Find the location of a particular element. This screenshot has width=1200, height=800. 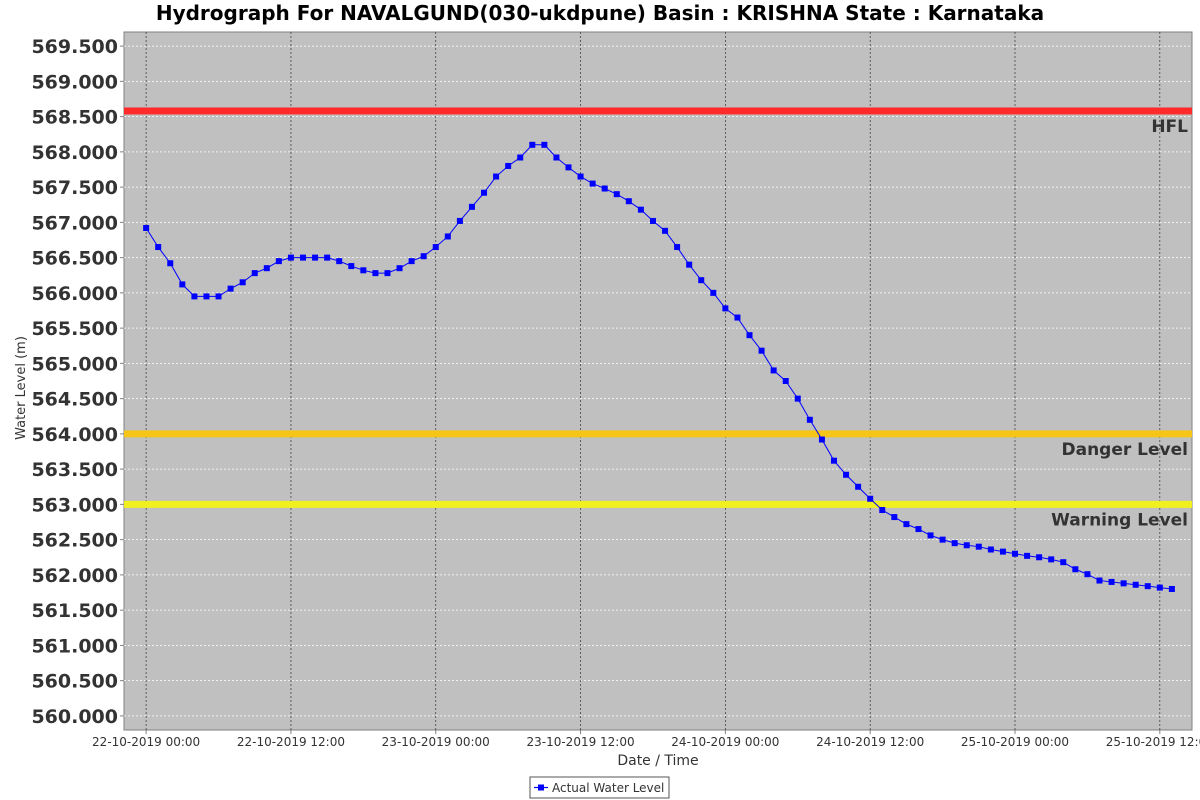

y-tick-label: 562.500 is located at coordinates (74, 541).